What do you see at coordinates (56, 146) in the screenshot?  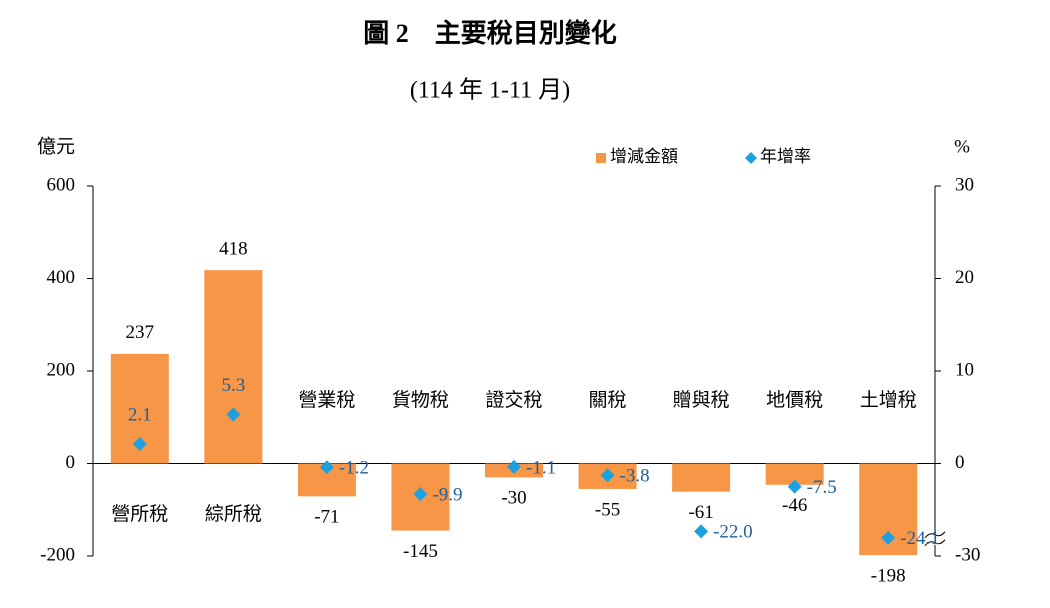 I see `y-axis-label: 億元` at bounding box center [56, 146].